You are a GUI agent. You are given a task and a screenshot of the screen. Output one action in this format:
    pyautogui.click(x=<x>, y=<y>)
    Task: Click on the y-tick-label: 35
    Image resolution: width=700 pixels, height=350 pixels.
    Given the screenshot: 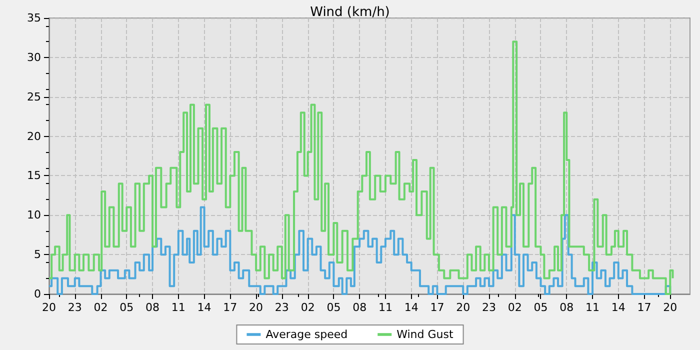 What is the action you would take?
    pyautogui.click(x=34, y=18)
    